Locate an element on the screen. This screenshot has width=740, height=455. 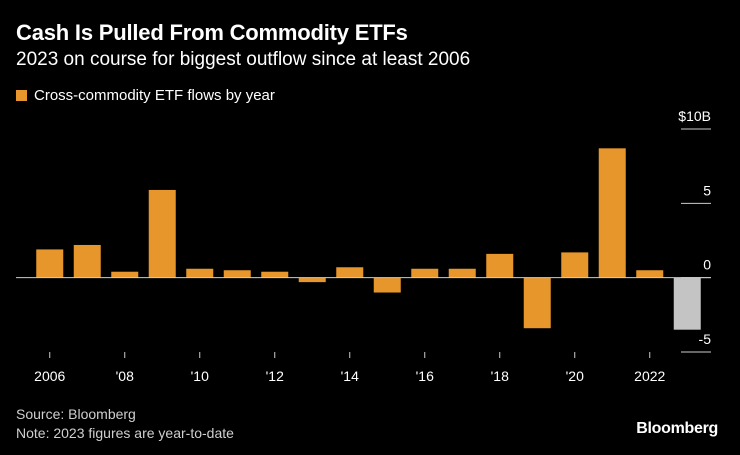
x-tick-label: 2006 is located at coordinates (49, 376).